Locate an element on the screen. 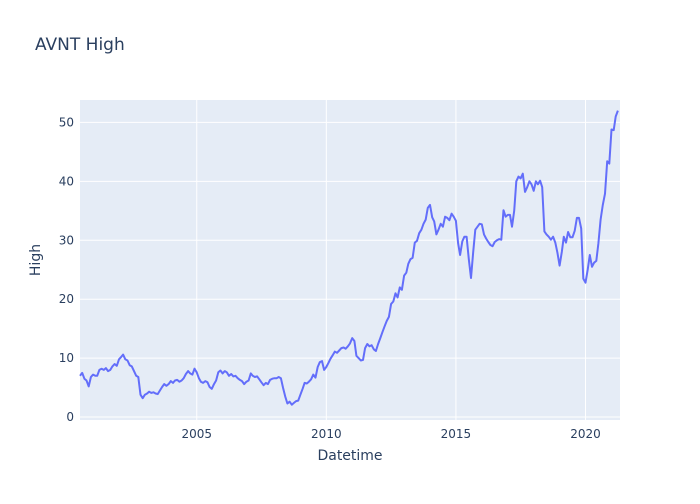  x-tick-label: 2010 is located at coordinates (326, 434).